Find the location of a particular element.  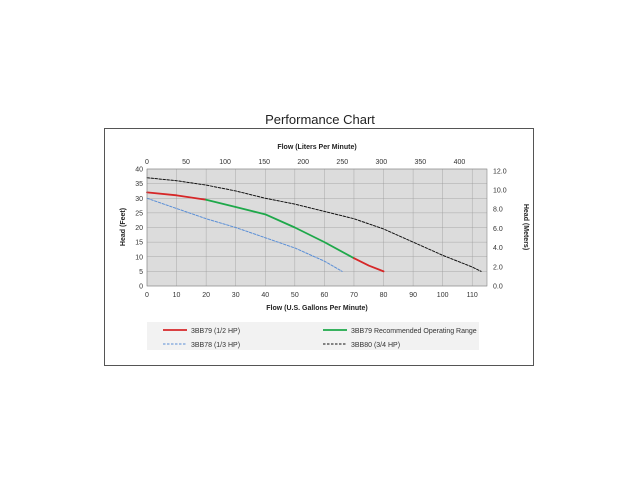

x-tick-label: 70 is located at coordinates (354, 295).